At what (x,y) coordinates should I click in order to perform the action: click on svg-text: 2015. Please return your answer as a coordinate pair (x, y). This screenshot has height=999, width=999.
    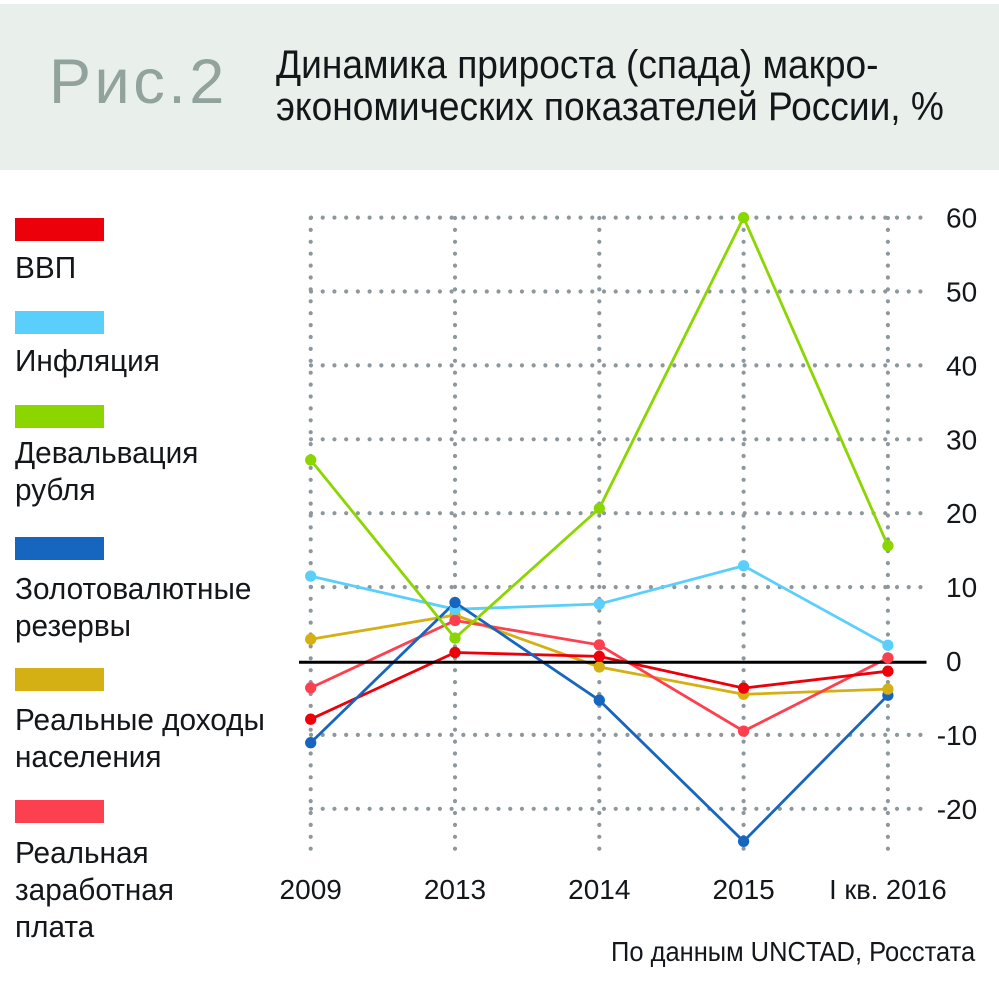
    Looking at the image, I should click on (743, 889).